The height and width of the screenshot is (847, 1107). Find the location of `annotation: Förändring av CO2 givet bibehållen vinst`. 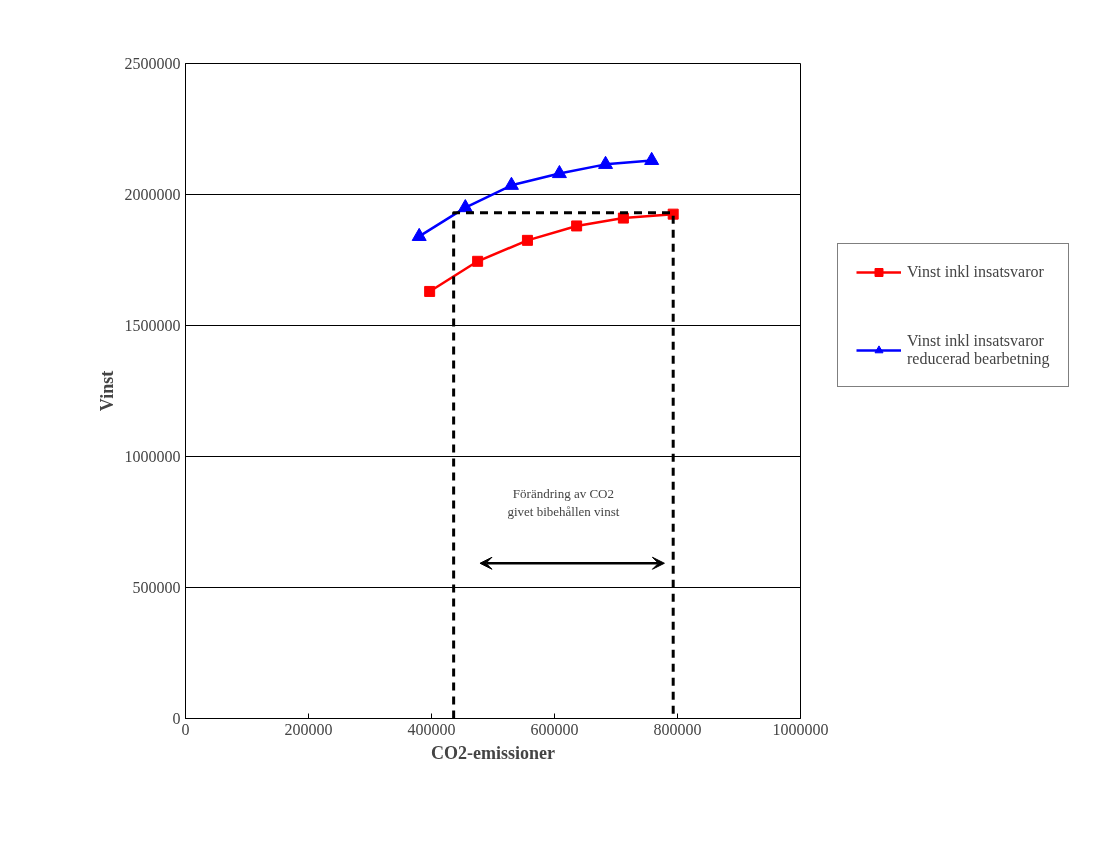

annotation: Förändring av CO2 givet bibehållen vinst is located at coordinates (563, 502).